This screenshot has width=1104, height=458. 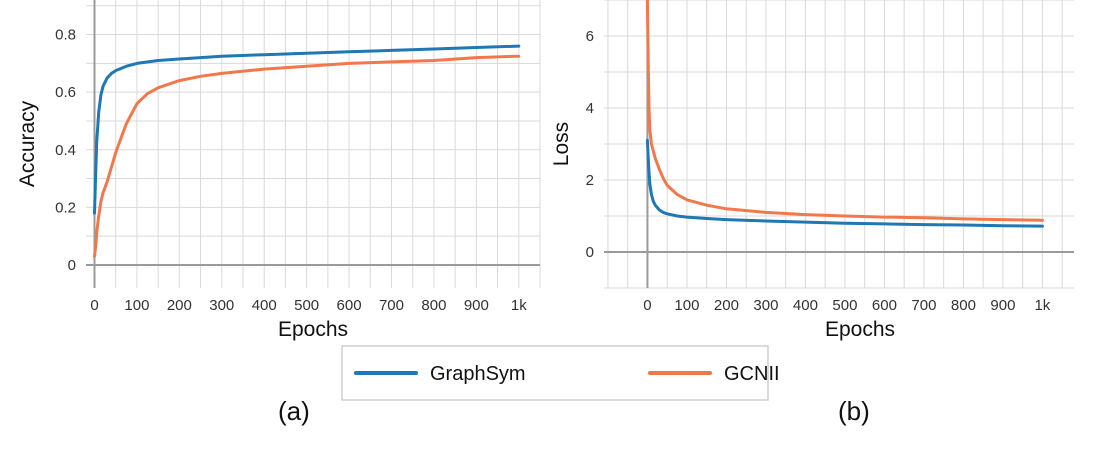 What do you see at coordinates (560, 373) in the screenshot?
I see `legend: GraphSym GCNII` at bounding box center [560, 373].